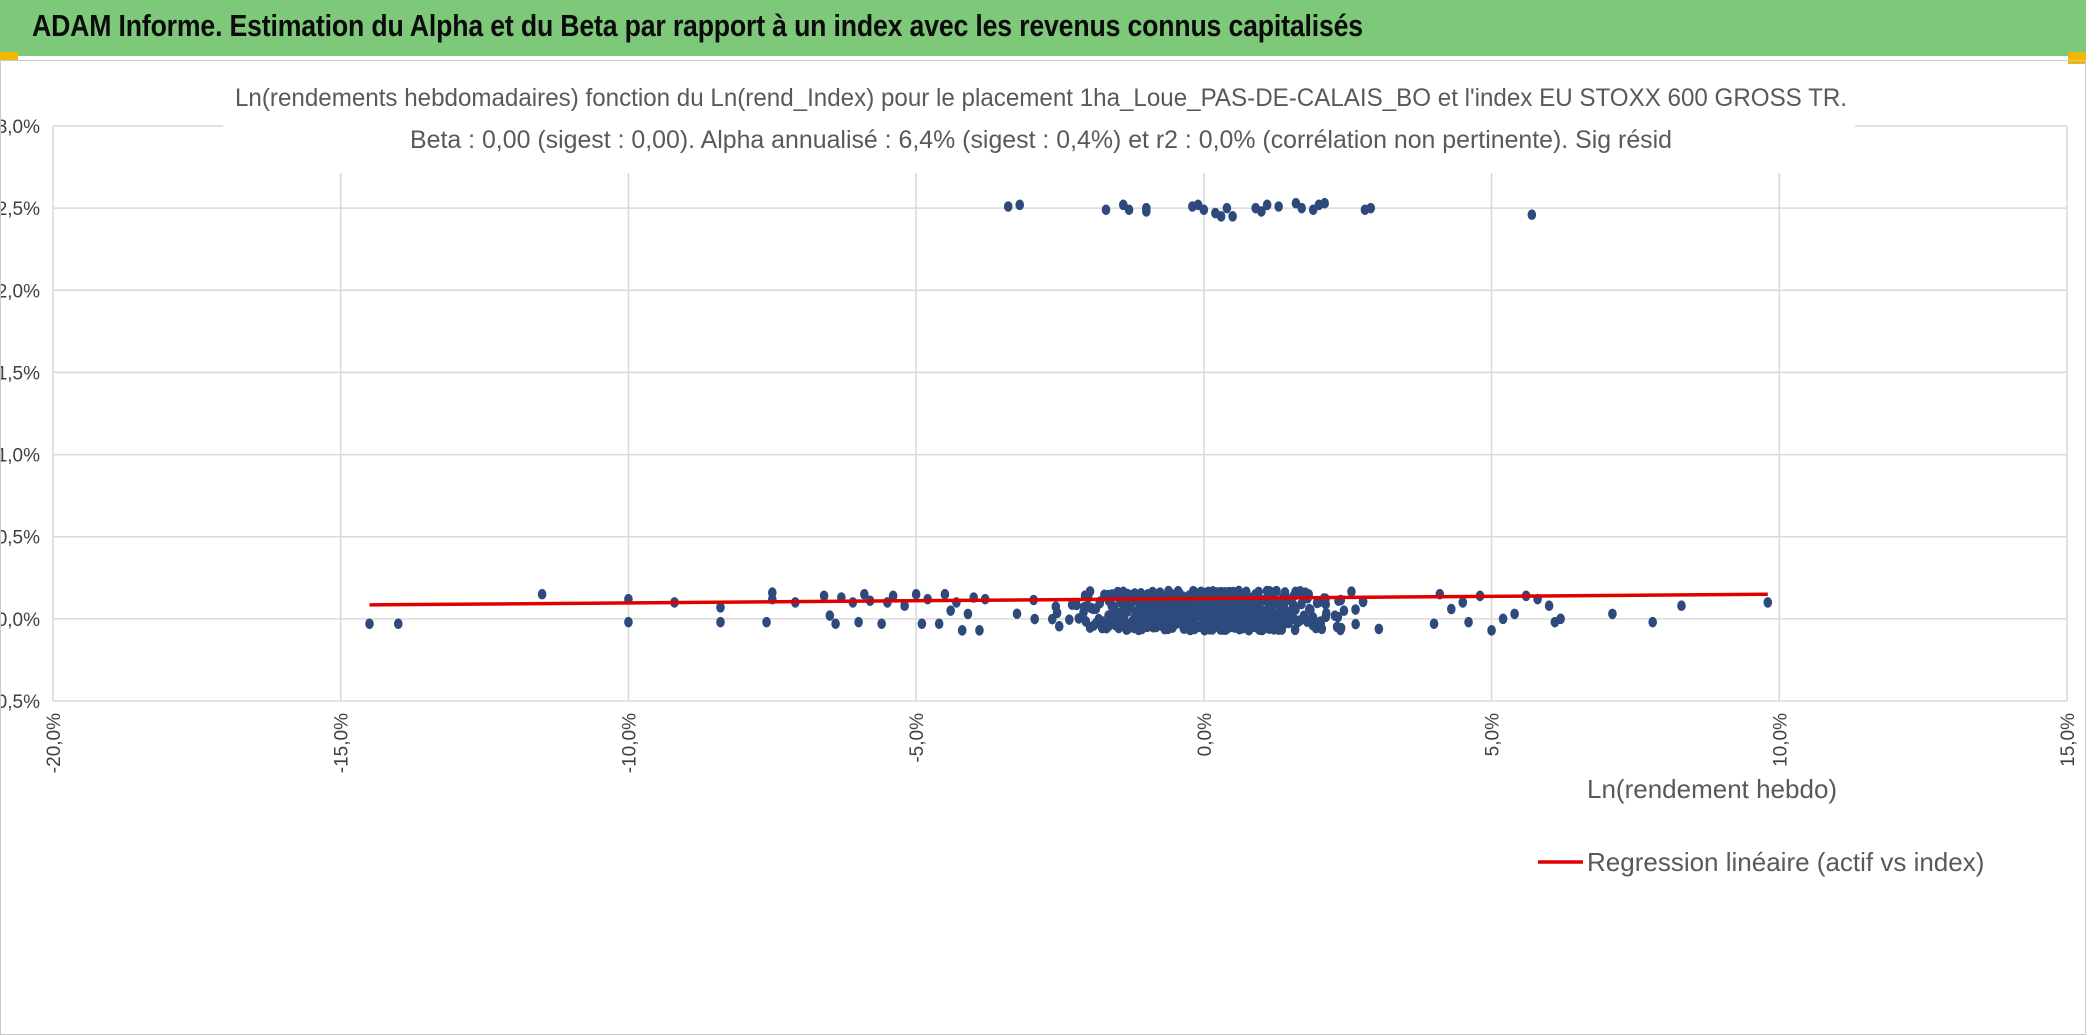 Image resolution: width=2086 pixels, height=1036 pixels. I want to click on y-tick-label: 0,5%, so click(20, 538).